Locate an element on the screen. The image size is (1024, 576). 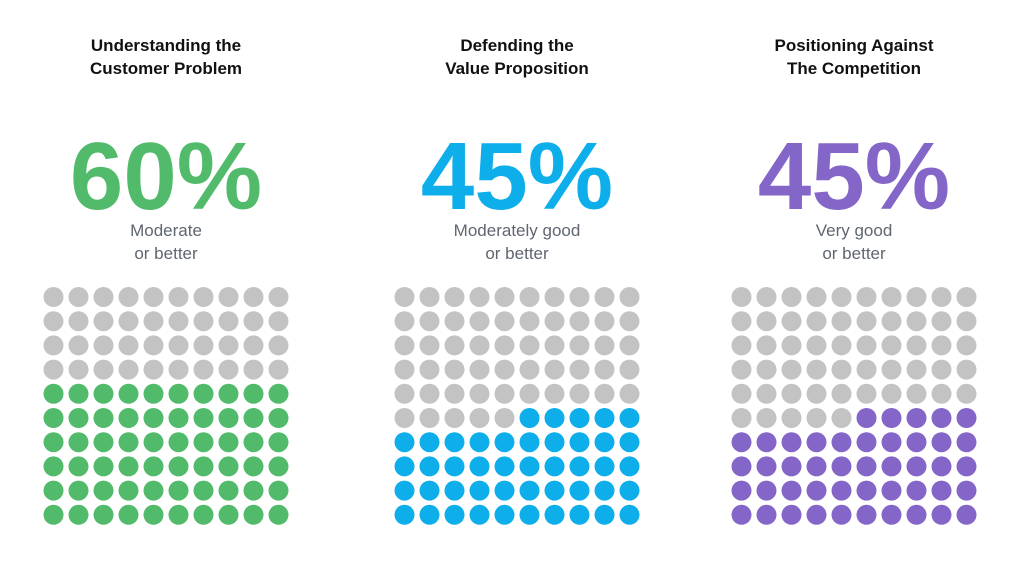
panel-title: Defending the Value Proposition is located at coordinates (517, 57).